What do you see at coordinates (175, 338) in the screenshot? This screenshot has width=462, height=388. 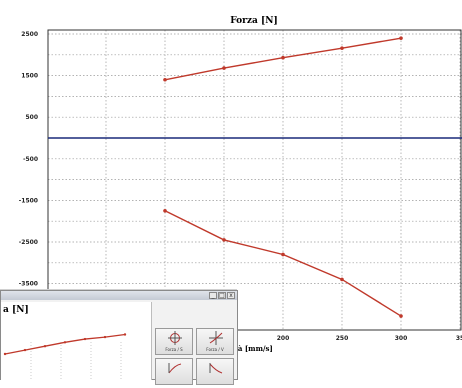 I see `crosshair-icon` at bounding box center [175, 338].